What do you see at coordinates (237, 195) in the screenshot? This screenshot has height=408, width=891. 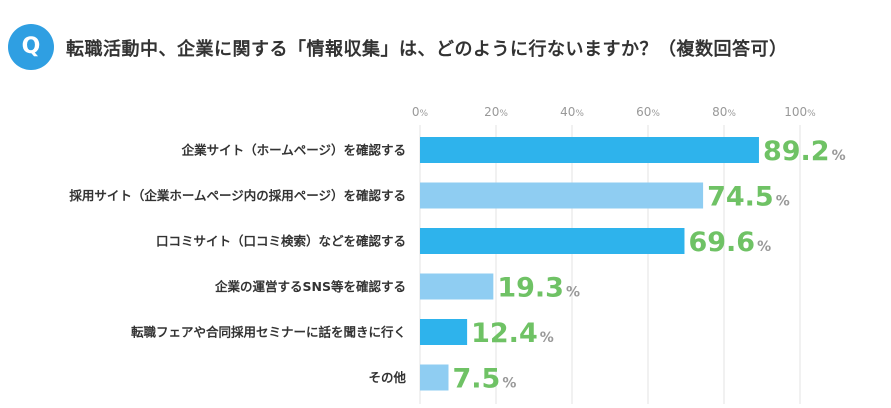 I see `category-label: 採用サイト（企業ホームページ内の採用ページ）を確認する` at bounding box center [237, 195].